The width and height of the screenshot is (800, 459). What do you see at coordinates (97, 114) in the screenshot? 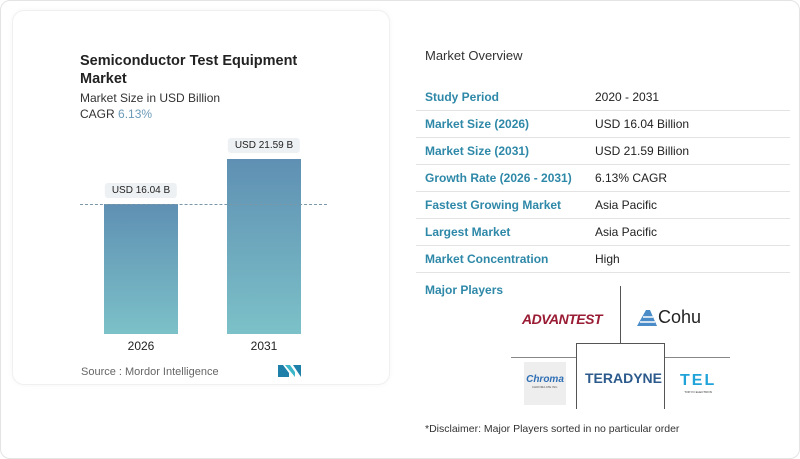
I see `cagr-label: CAGR` at bounding box center [97, 114].